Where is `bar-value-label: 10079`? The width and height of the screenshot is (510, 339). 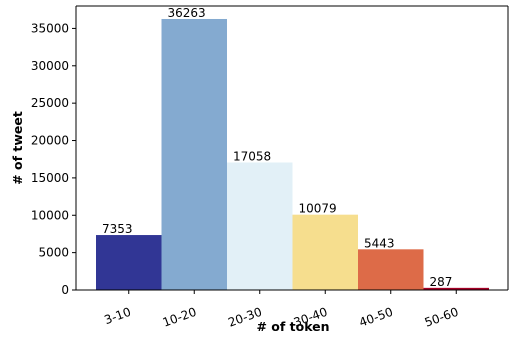 bar-value-label: 10079 is located at coordinates (318, 209).